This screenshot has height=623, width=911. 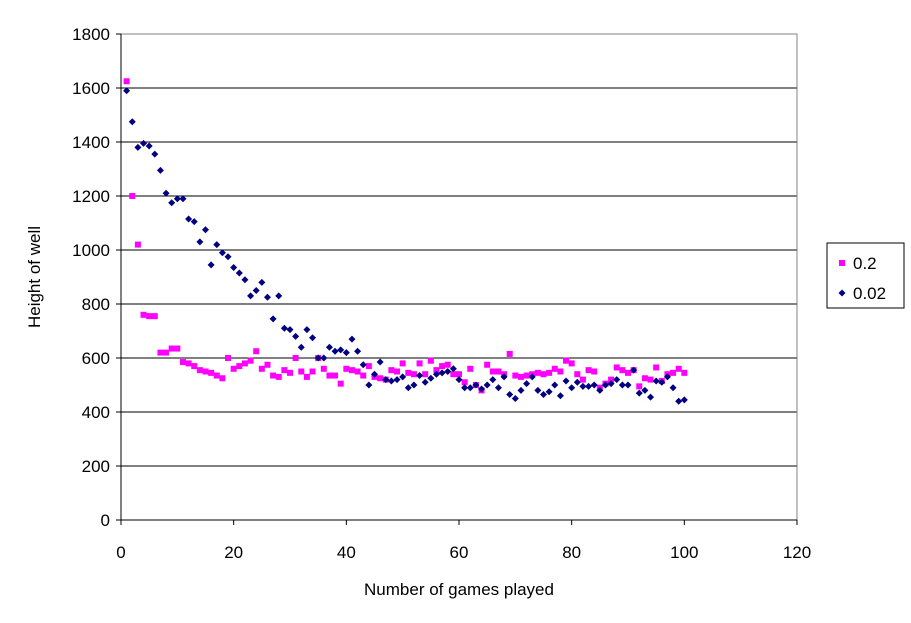 What do you see at coordinates (91, 196) in the screenshot?
I see `y-tick-label: 1200` at bounding box center [91, 196].